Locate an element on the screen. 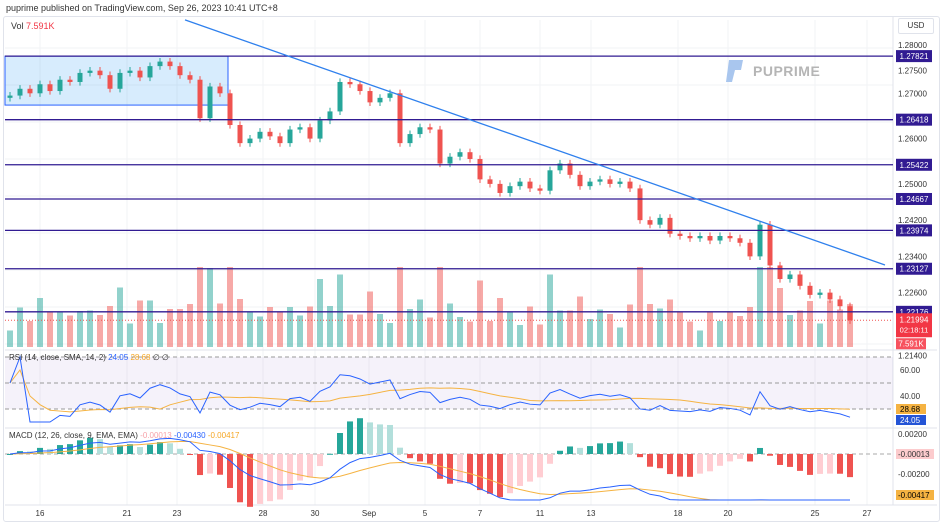 The width and height of the screenshot is (941, 524). currency-button: USD is located at coordinates (916, 26).